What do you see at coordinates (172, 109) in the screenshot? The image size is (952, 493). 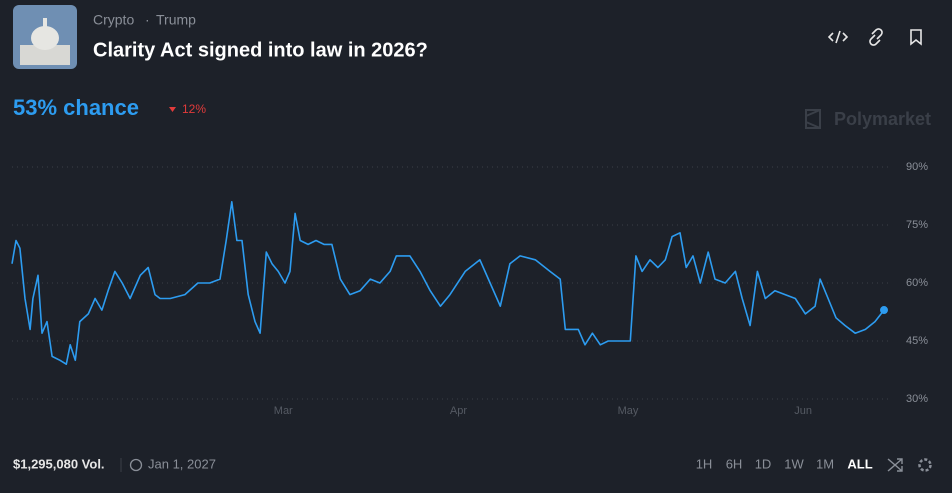 I see `down-arrow` at bounding box center [172, 109].